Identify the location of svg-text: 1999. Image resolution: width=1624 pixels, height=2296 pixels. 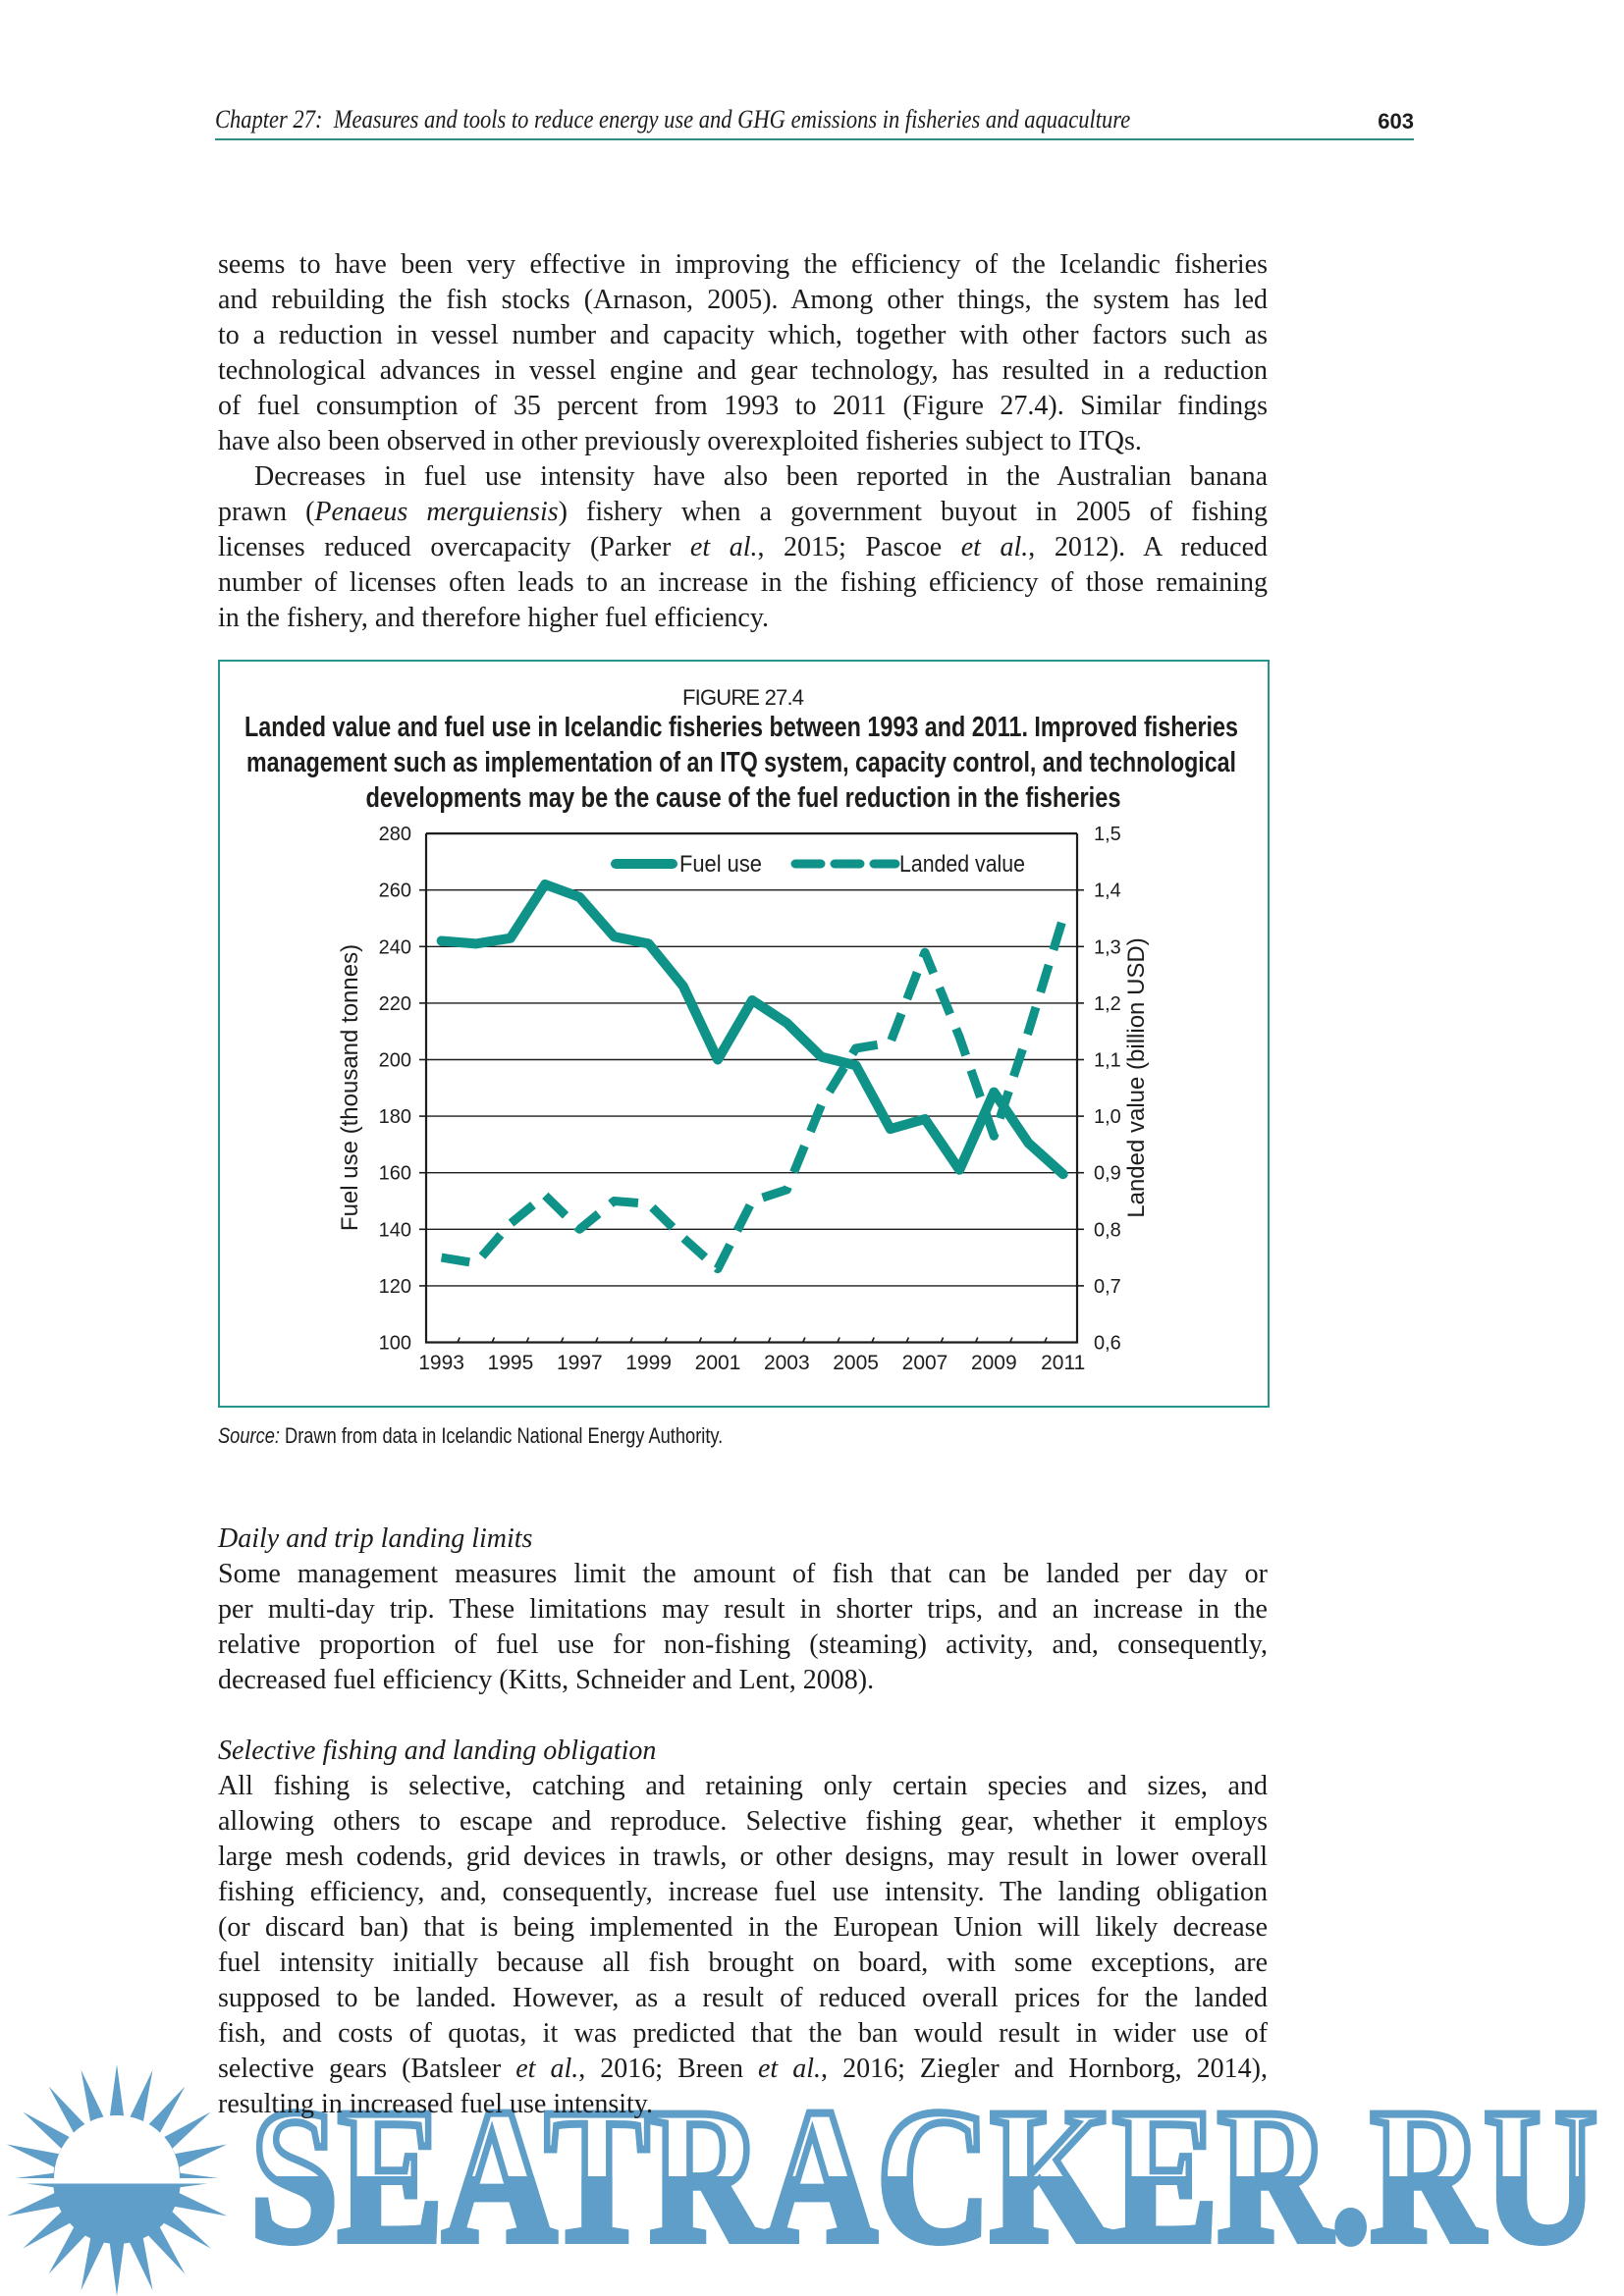
(648, 1363).